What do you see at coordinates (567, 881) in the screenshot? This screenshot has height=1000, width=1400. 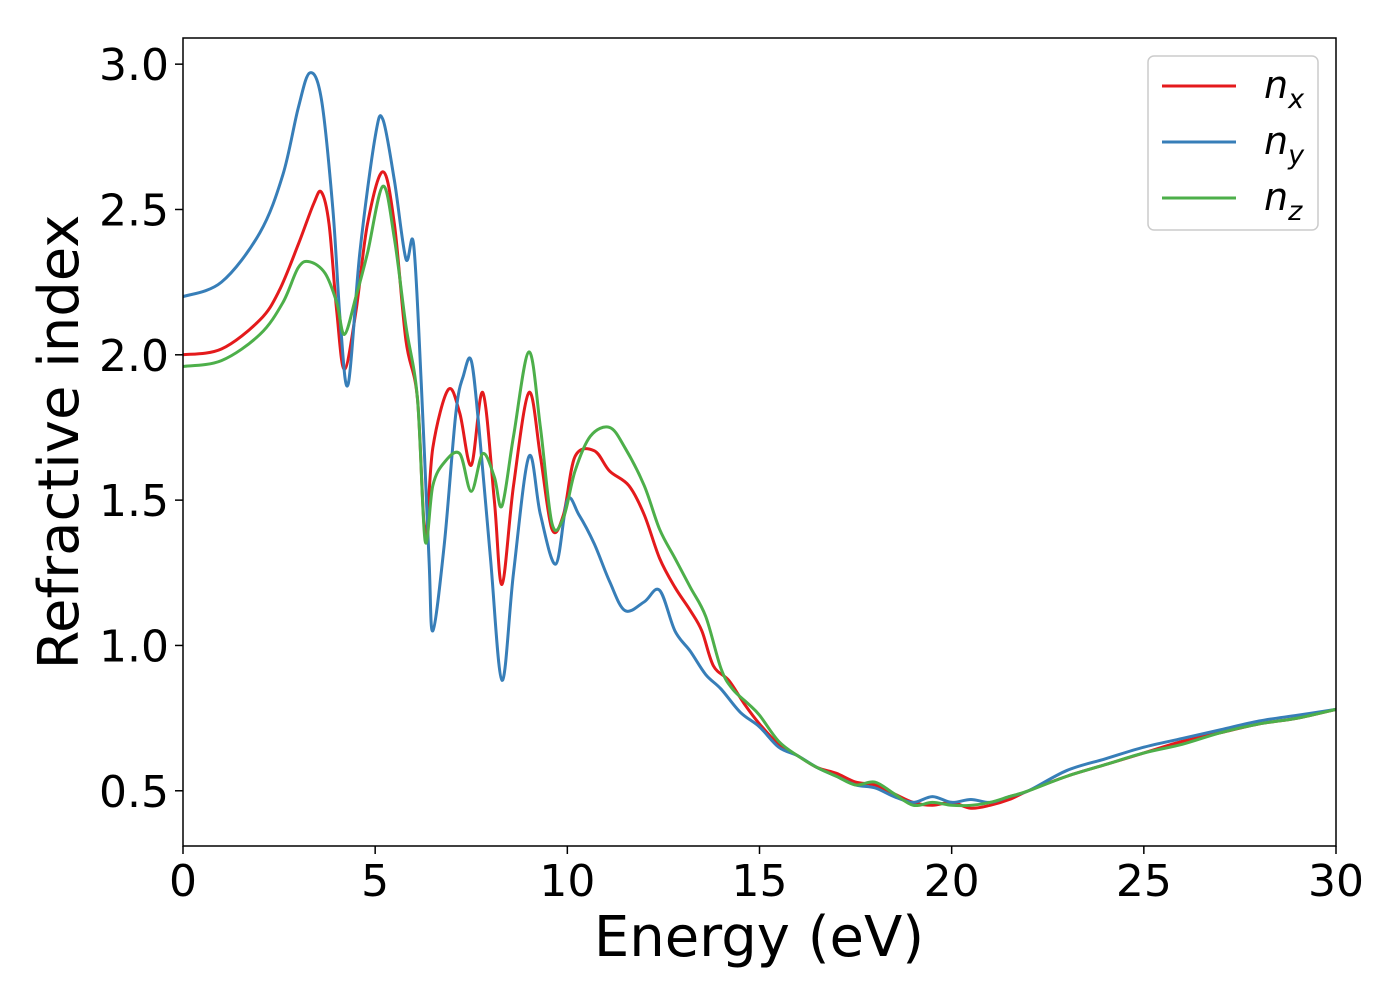 I see `x-tick-label: 10` at bounding box center [567, 881].